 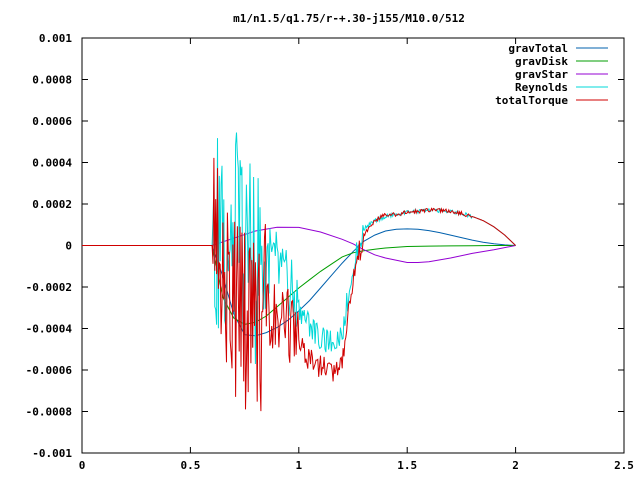 What do you see at coordinates (55, 38) in the screenshot?
I see `y-tick-label: 0.001` at bounding box center [55, 38].